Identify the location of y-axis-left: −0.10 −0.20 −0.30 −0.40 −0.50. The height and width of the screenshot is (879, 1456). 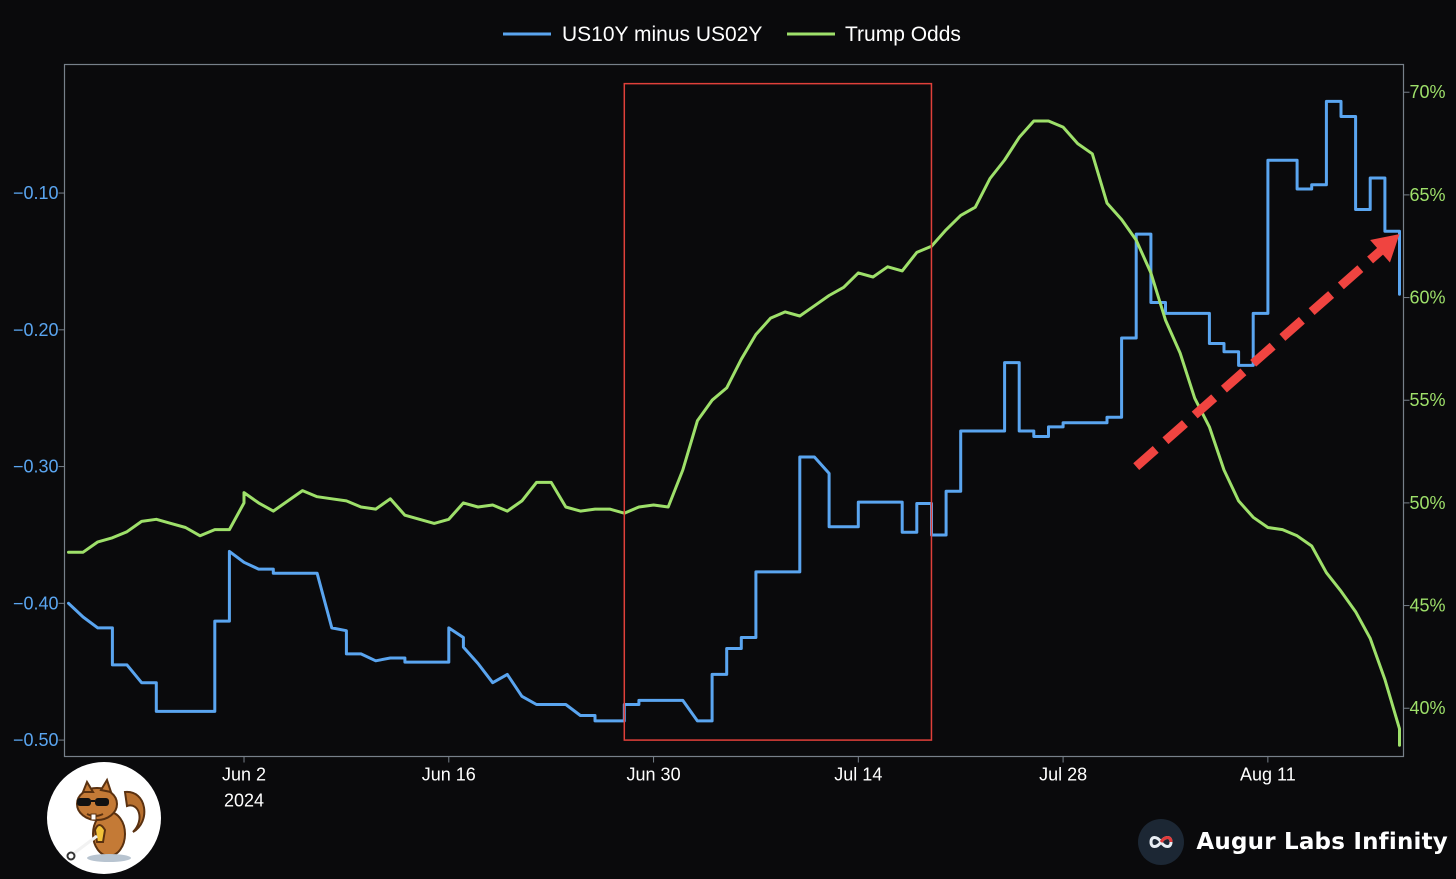
(39, 466).